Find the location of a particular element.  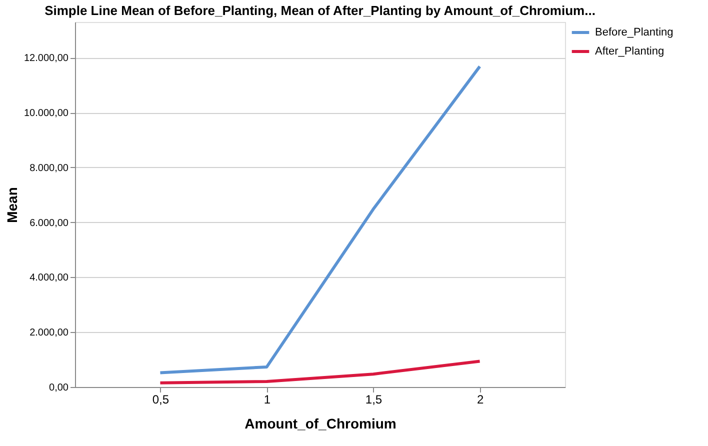

y-tick-label: 10.000,00 is located at coordinates (46, 114).